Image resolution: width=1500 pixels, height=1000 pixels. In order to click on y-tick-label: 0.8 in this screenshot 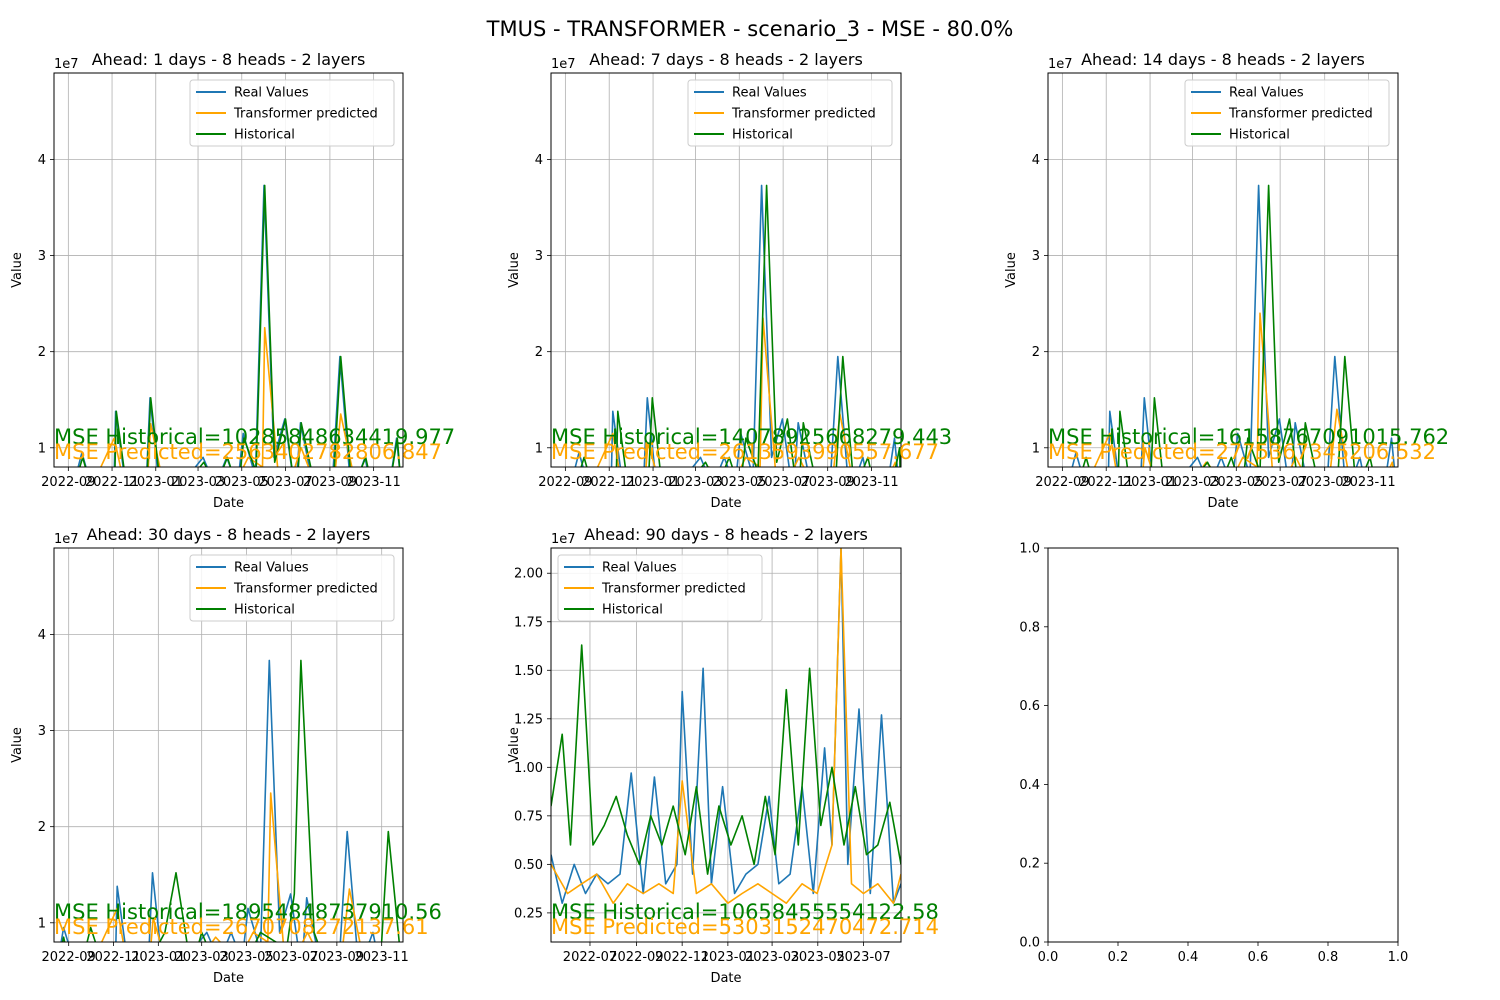, I will do `click(1029, 627)`.